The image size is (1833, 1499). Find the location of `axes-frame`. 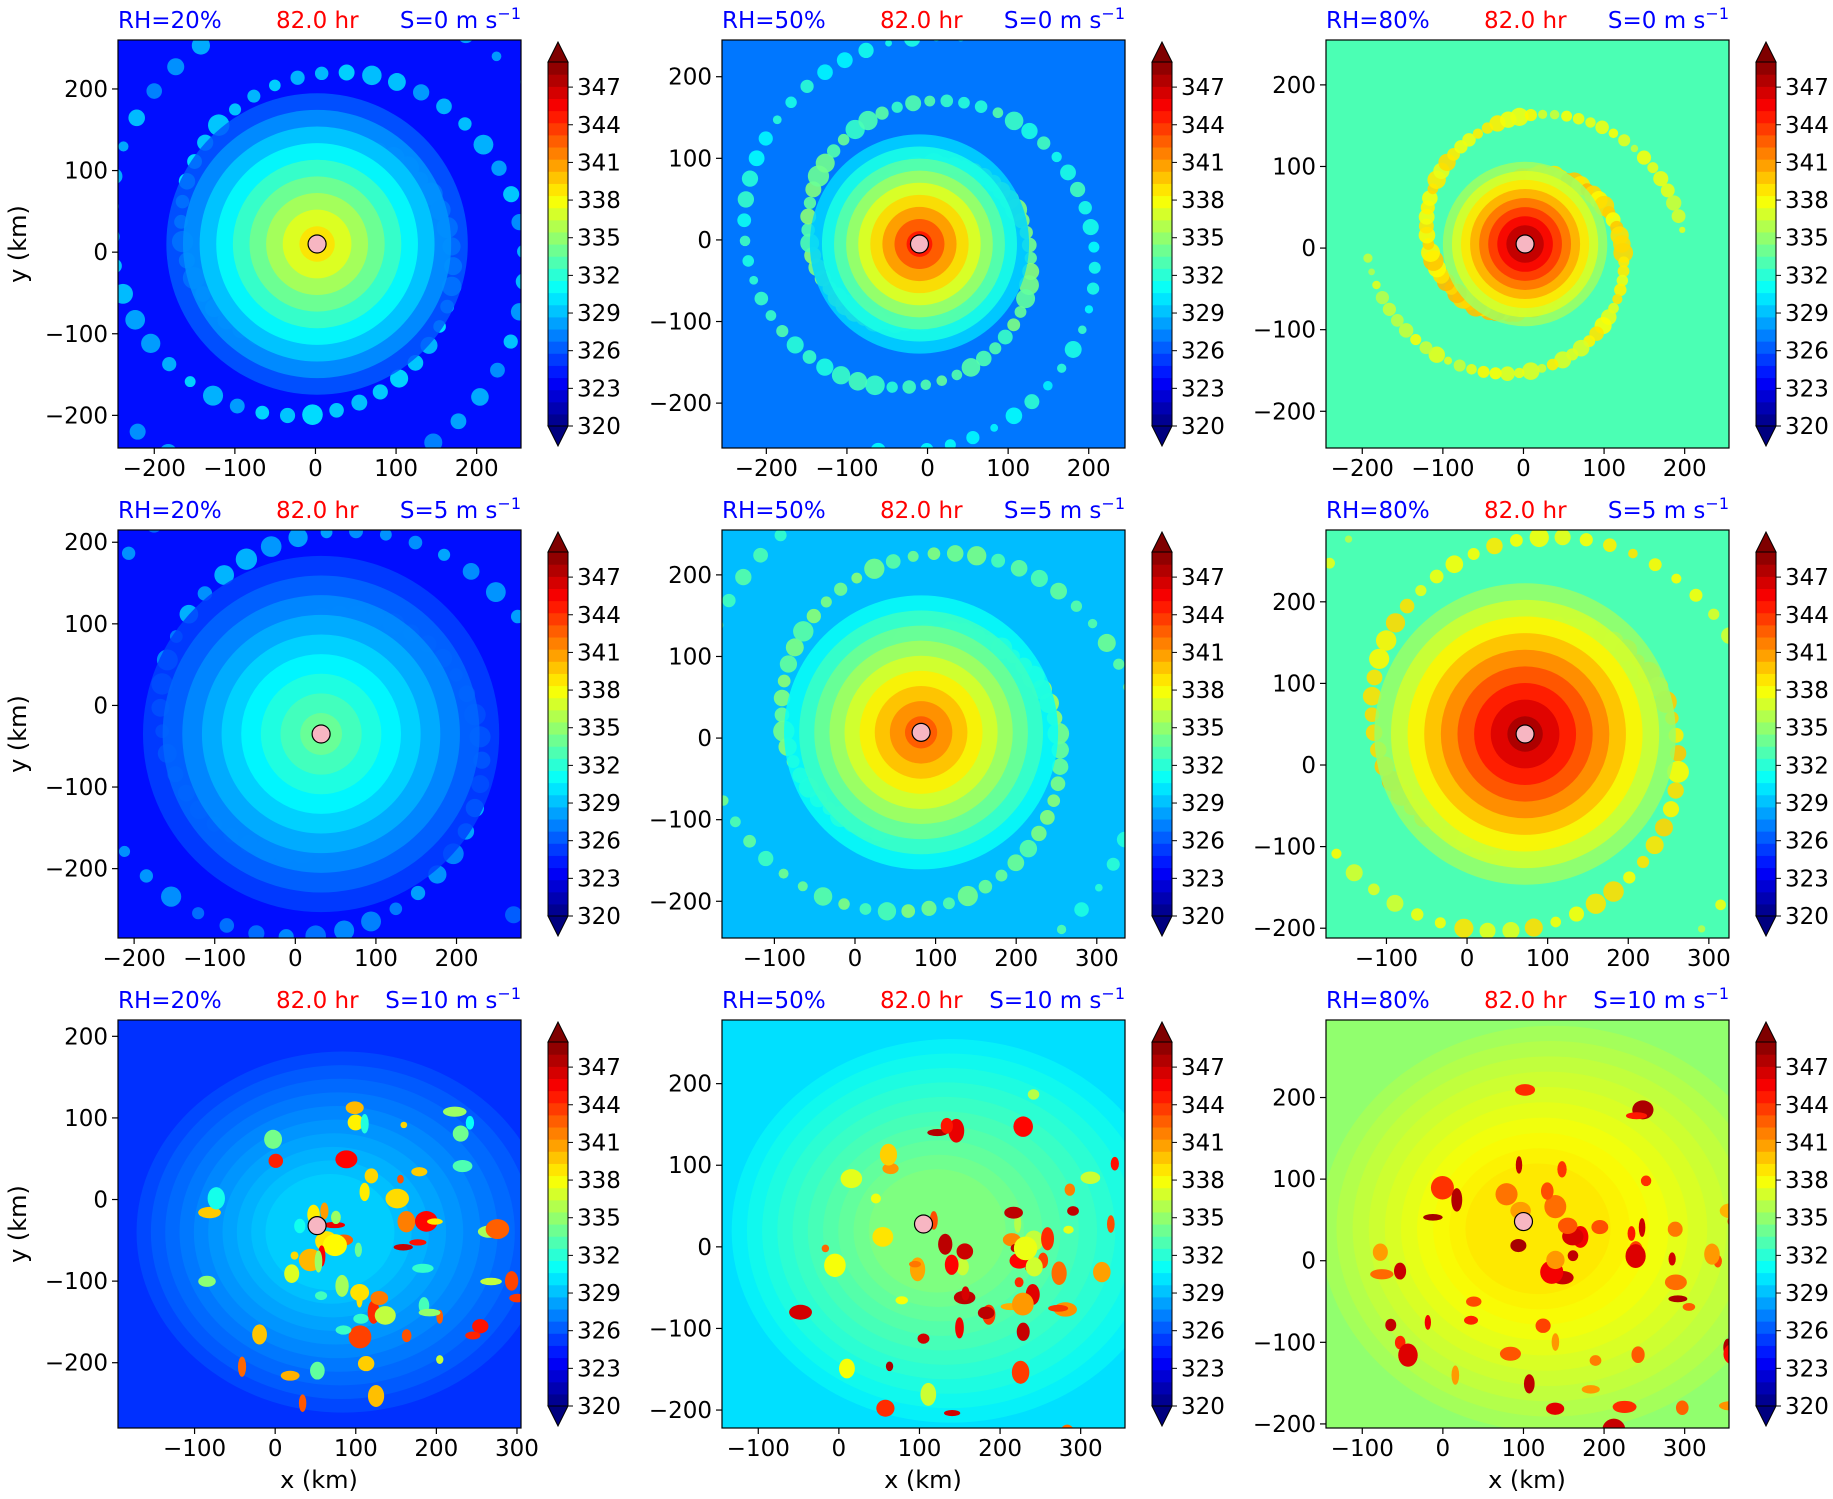

axes-frame is located at coordinates (319, 244).